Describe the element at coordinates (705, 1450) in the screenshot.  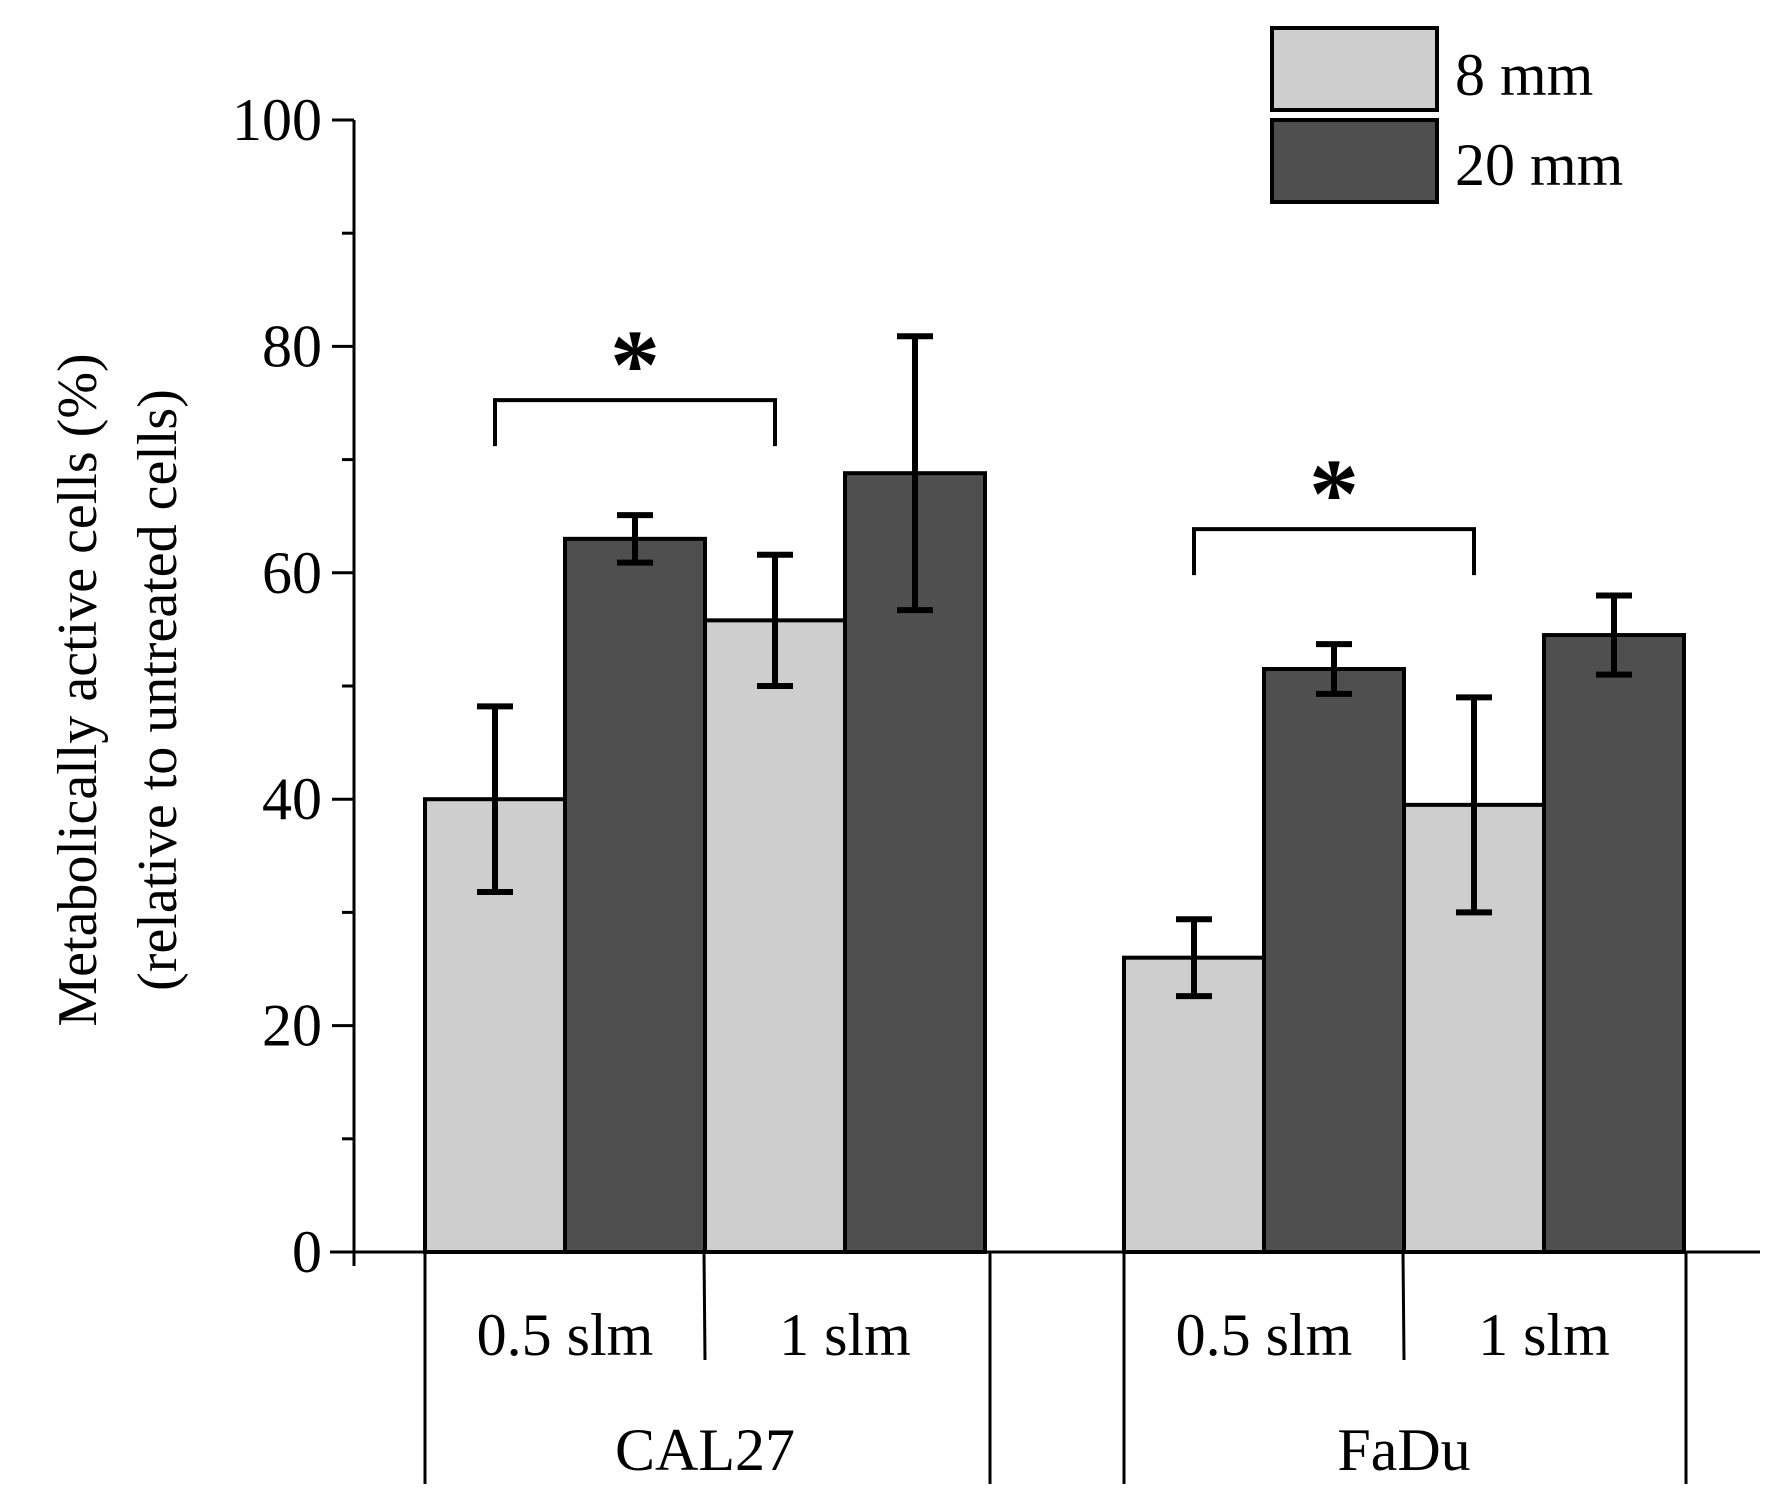
I see `x-group-label: CAL27` at that location.